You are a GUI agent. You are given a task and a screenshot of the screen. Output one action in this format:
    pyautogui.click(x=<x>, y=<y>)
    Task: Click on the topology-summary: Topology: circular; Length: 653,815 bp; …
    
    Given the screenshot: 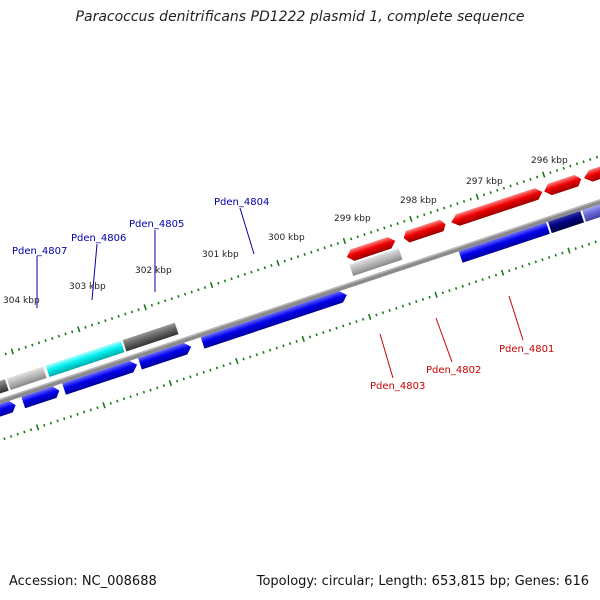 What is the action you would take?
    pyautogui.click(x=422, y=581)
    